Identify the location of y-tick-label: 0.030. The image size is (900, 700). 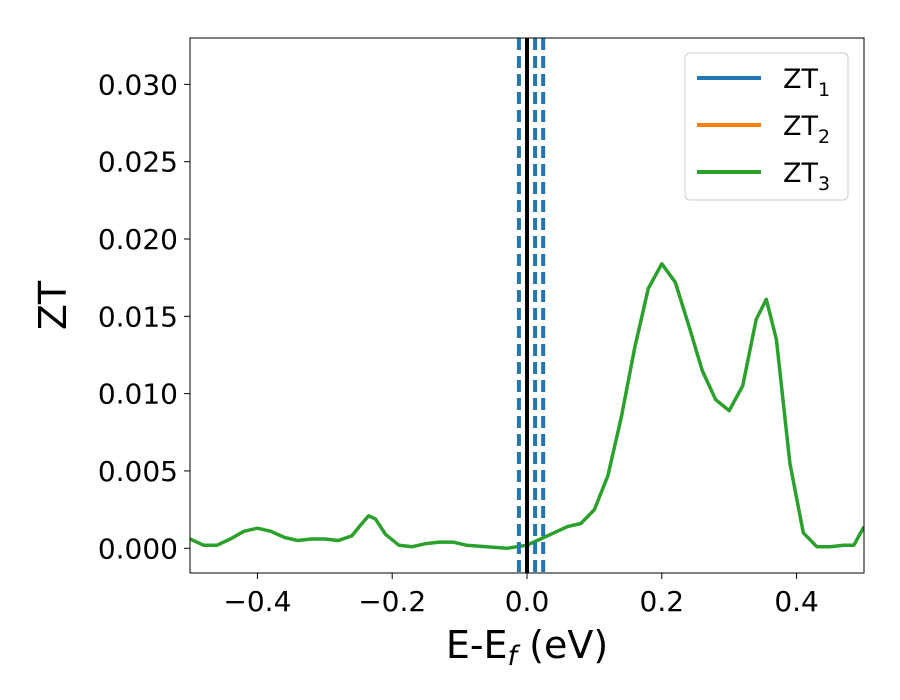
(138, 84).